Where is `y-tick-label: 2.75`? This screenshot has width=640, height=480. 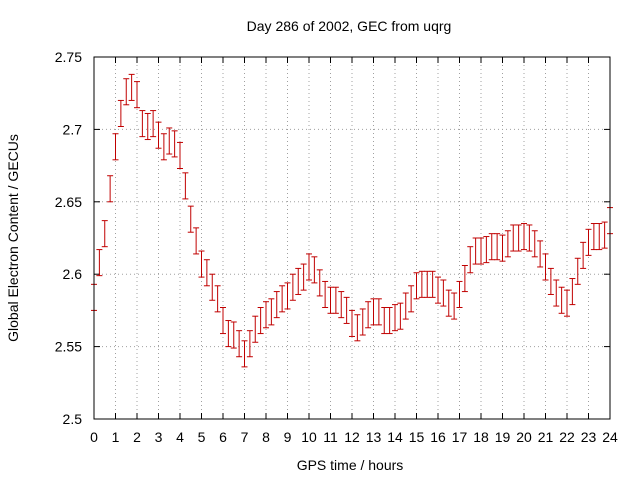 y-tick-label: 2.75 is located at coordinates (68, 57).